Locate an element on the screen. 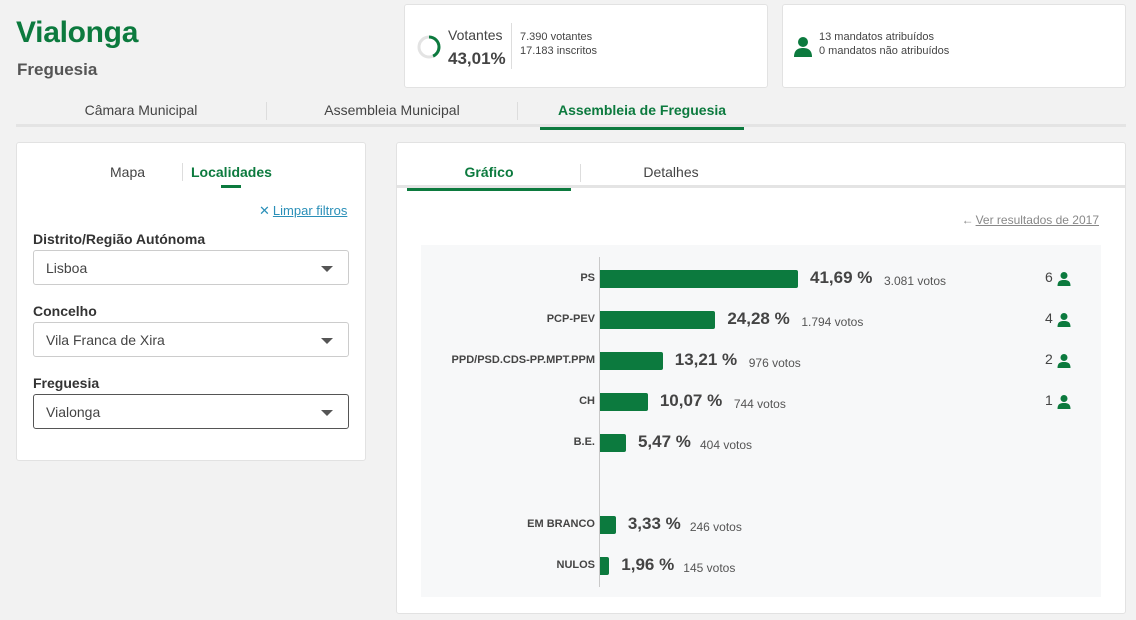 The height and width of the screenshot is (620, 1136). votantes-label: Votantes is located at coordinates (475, 35).